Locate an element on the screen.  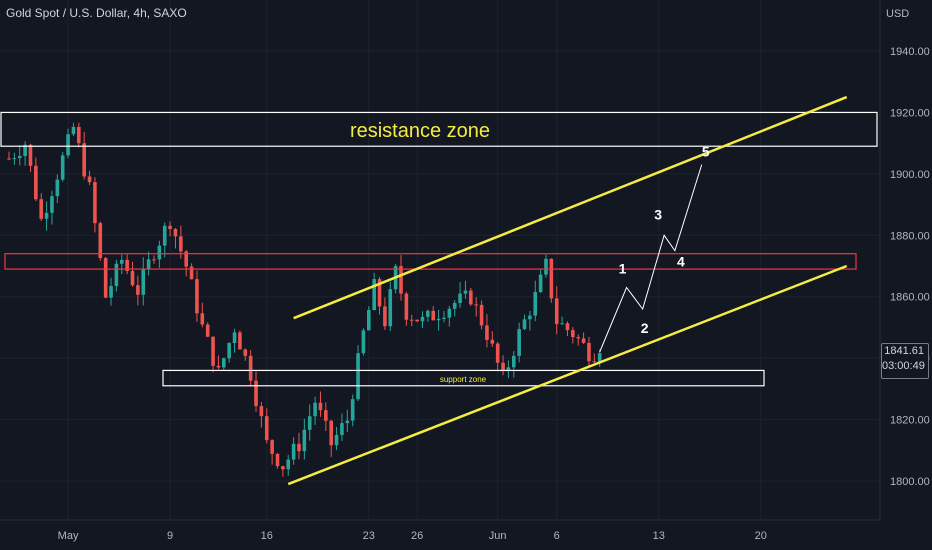
symbol-title: Gold Spot / U.S. Dollar, 4h, SAXO is located at coordinates (96, 13).